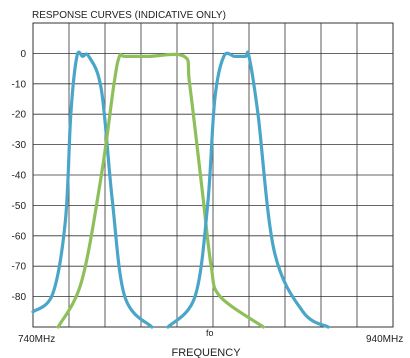 The height and width of the screenshot is (358, 410). I want to click on y-tick-label: 0, so click(23, 54).